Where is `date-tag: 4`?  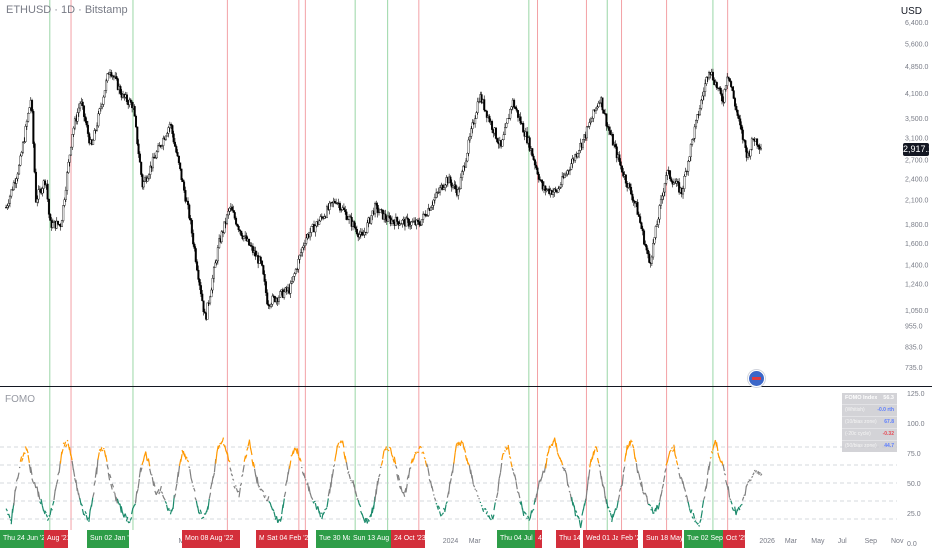
date-tag: 4 is located at coordinates (538, 539).